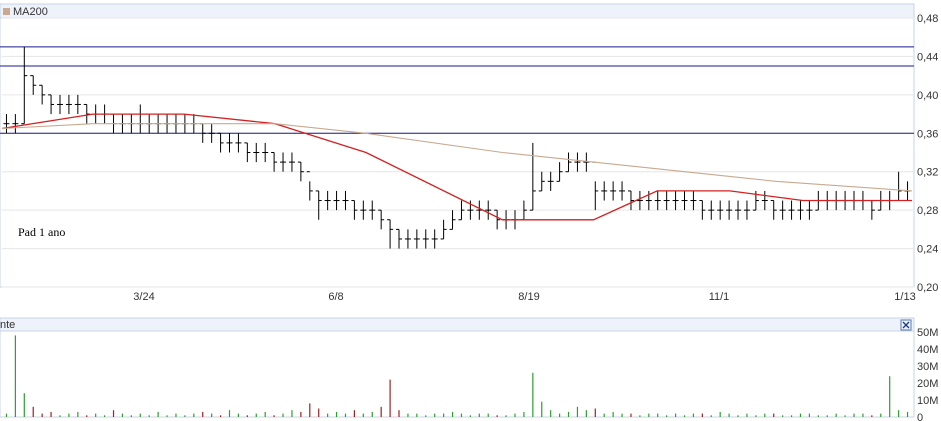  I want to click on price-x-tick-label: 1/13, so click(904, 297).